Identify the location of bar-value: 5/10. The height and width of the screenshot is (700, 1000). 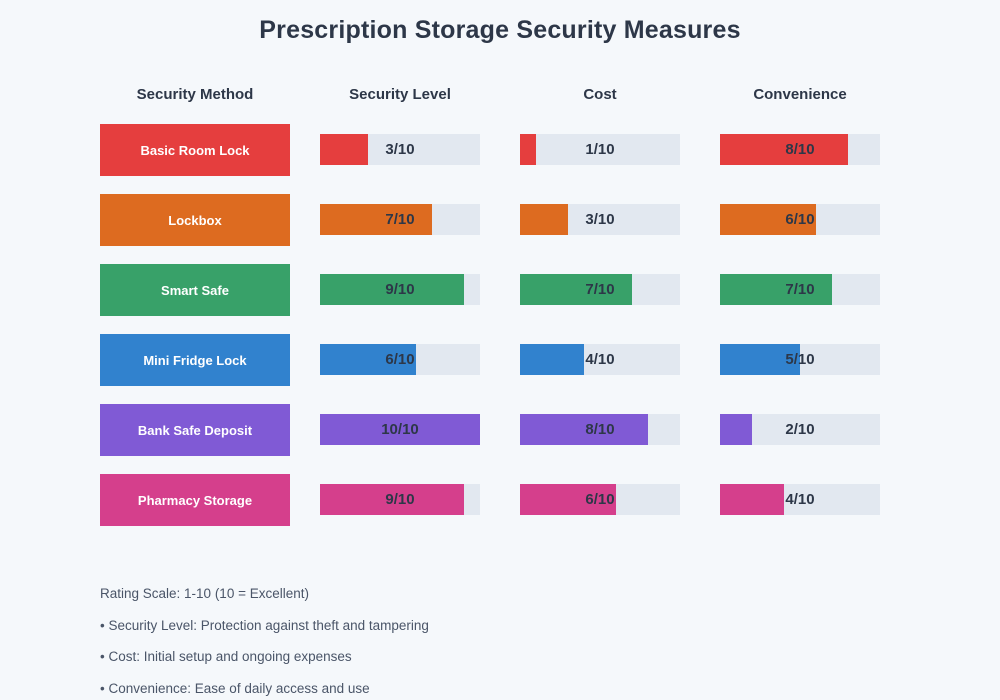
(800, 359).